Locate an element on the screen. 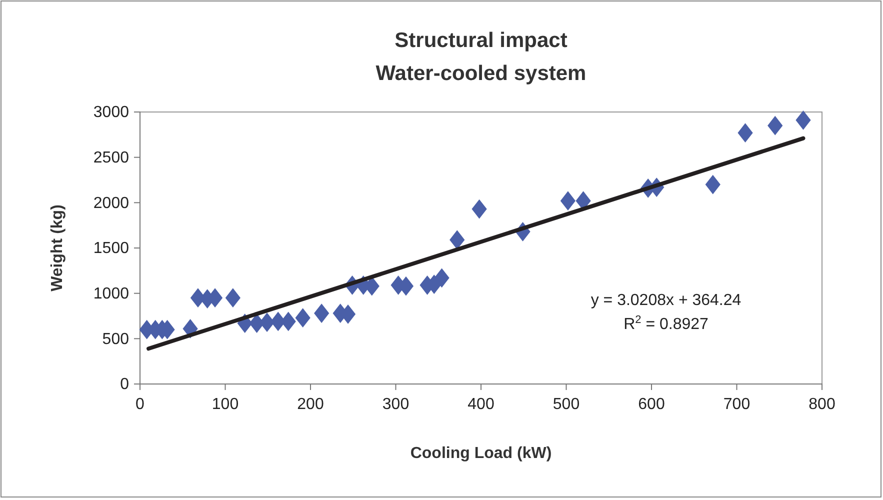 The image size is (883, 500). annotation: R$^{2}$ = 0.8927 is located at coordinates (666, 323).